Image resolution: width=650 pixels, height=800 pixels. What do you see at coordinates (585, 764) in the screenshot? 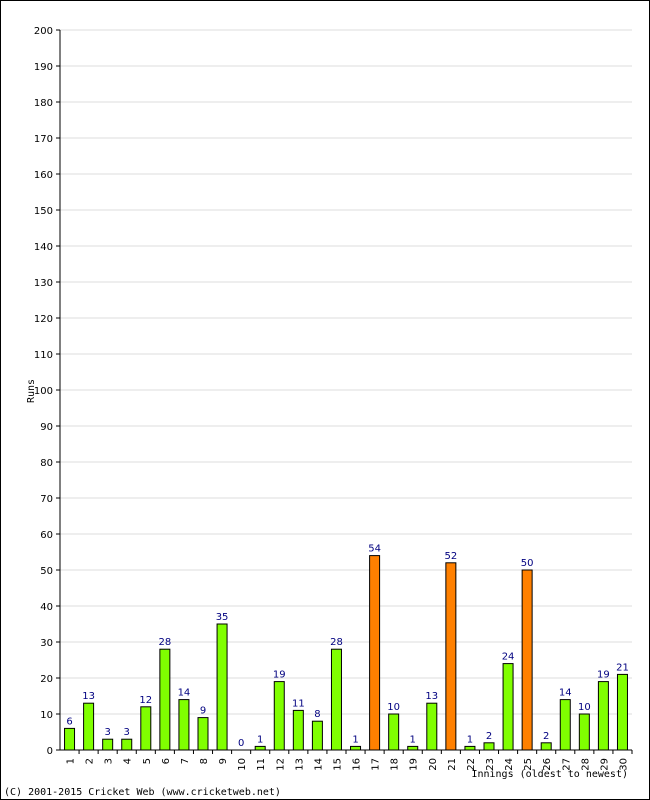
I see `x-tick-label: 28` at bounding box center [585, 764].